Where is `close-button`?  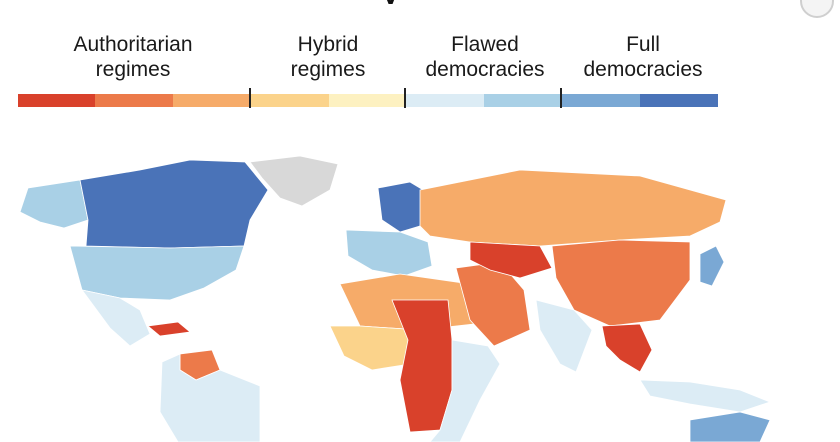 close-button is located at coordinates (817, 9).